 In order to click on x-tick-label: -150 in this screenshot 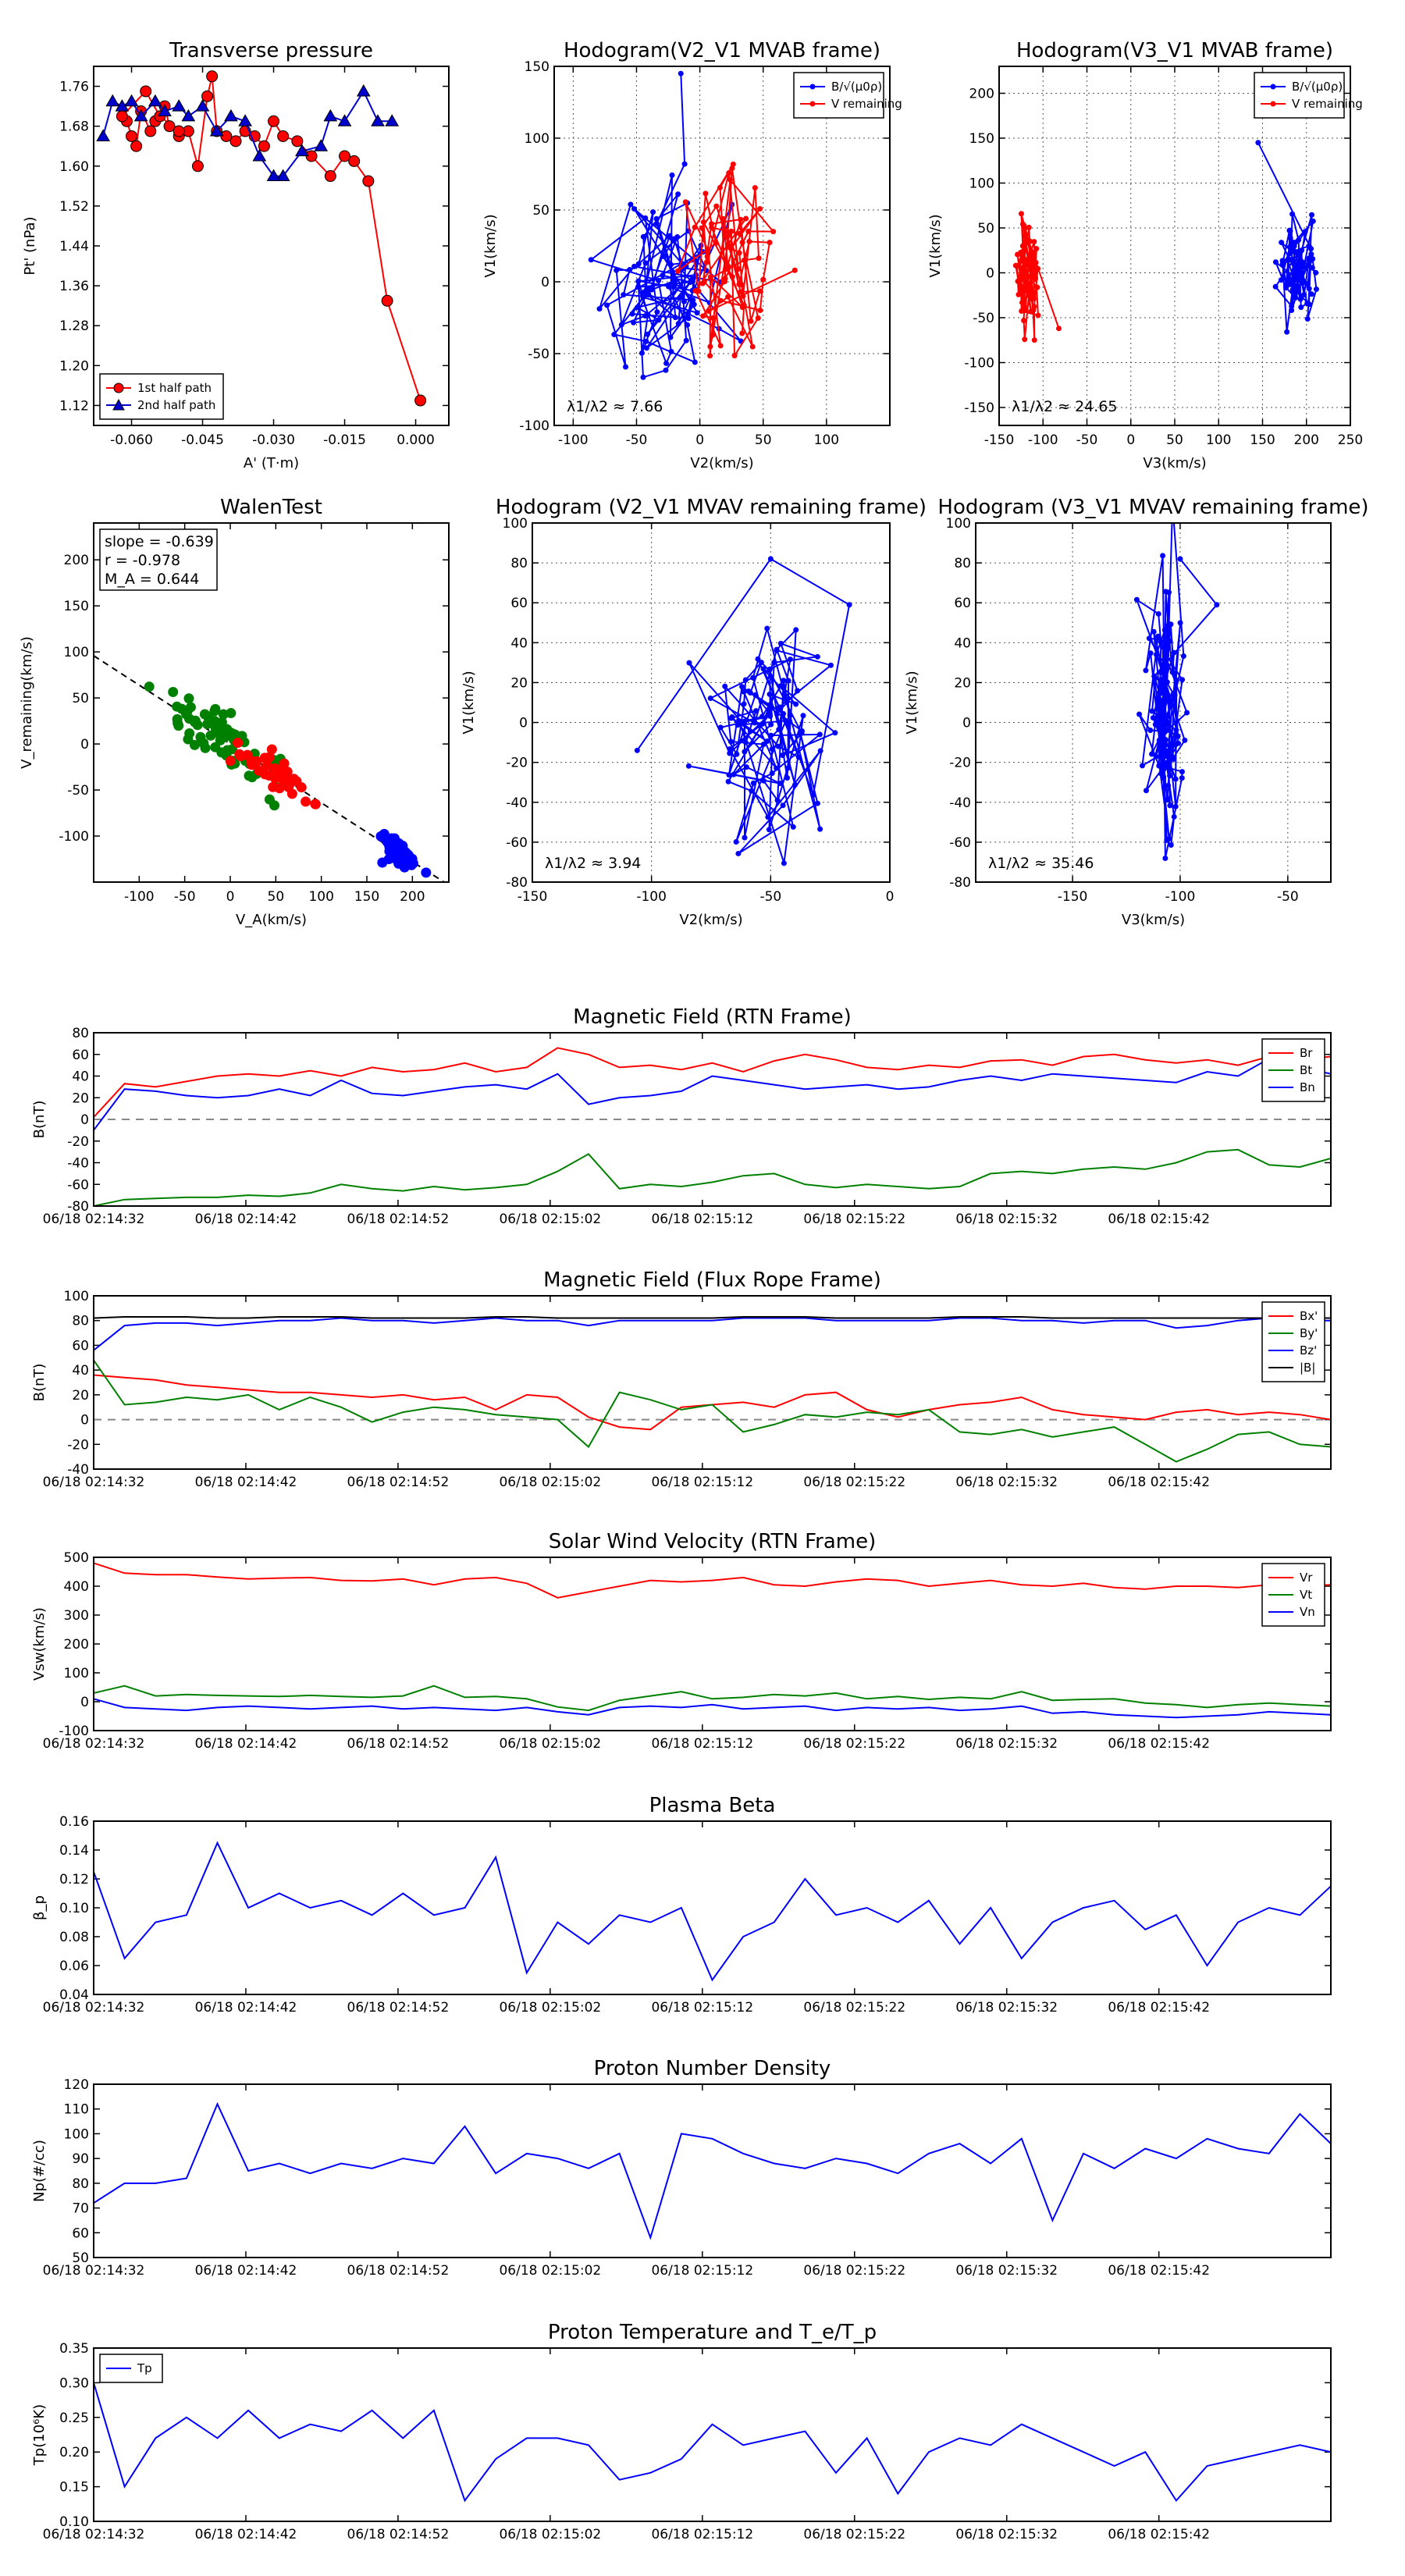, I will do `click(1073, 897)`.